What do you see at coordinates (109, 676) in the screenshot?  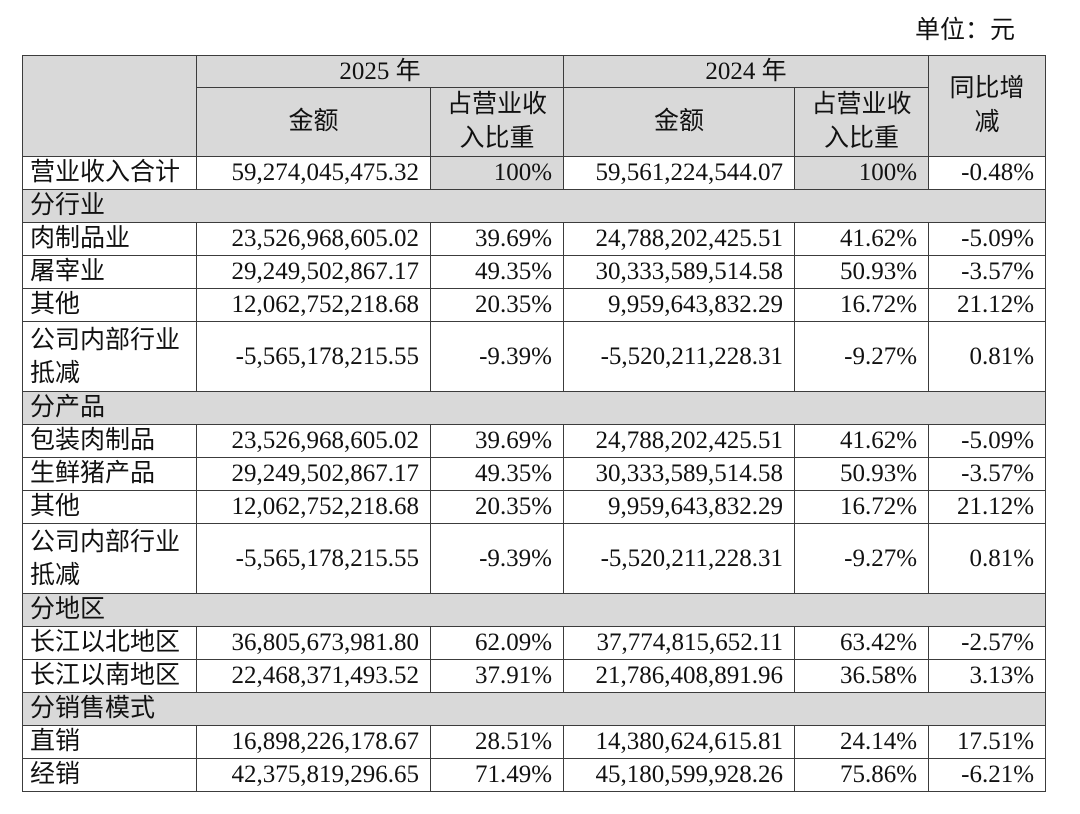 I see `row-label: 长江以南地区` at bounding box center [109, 676].